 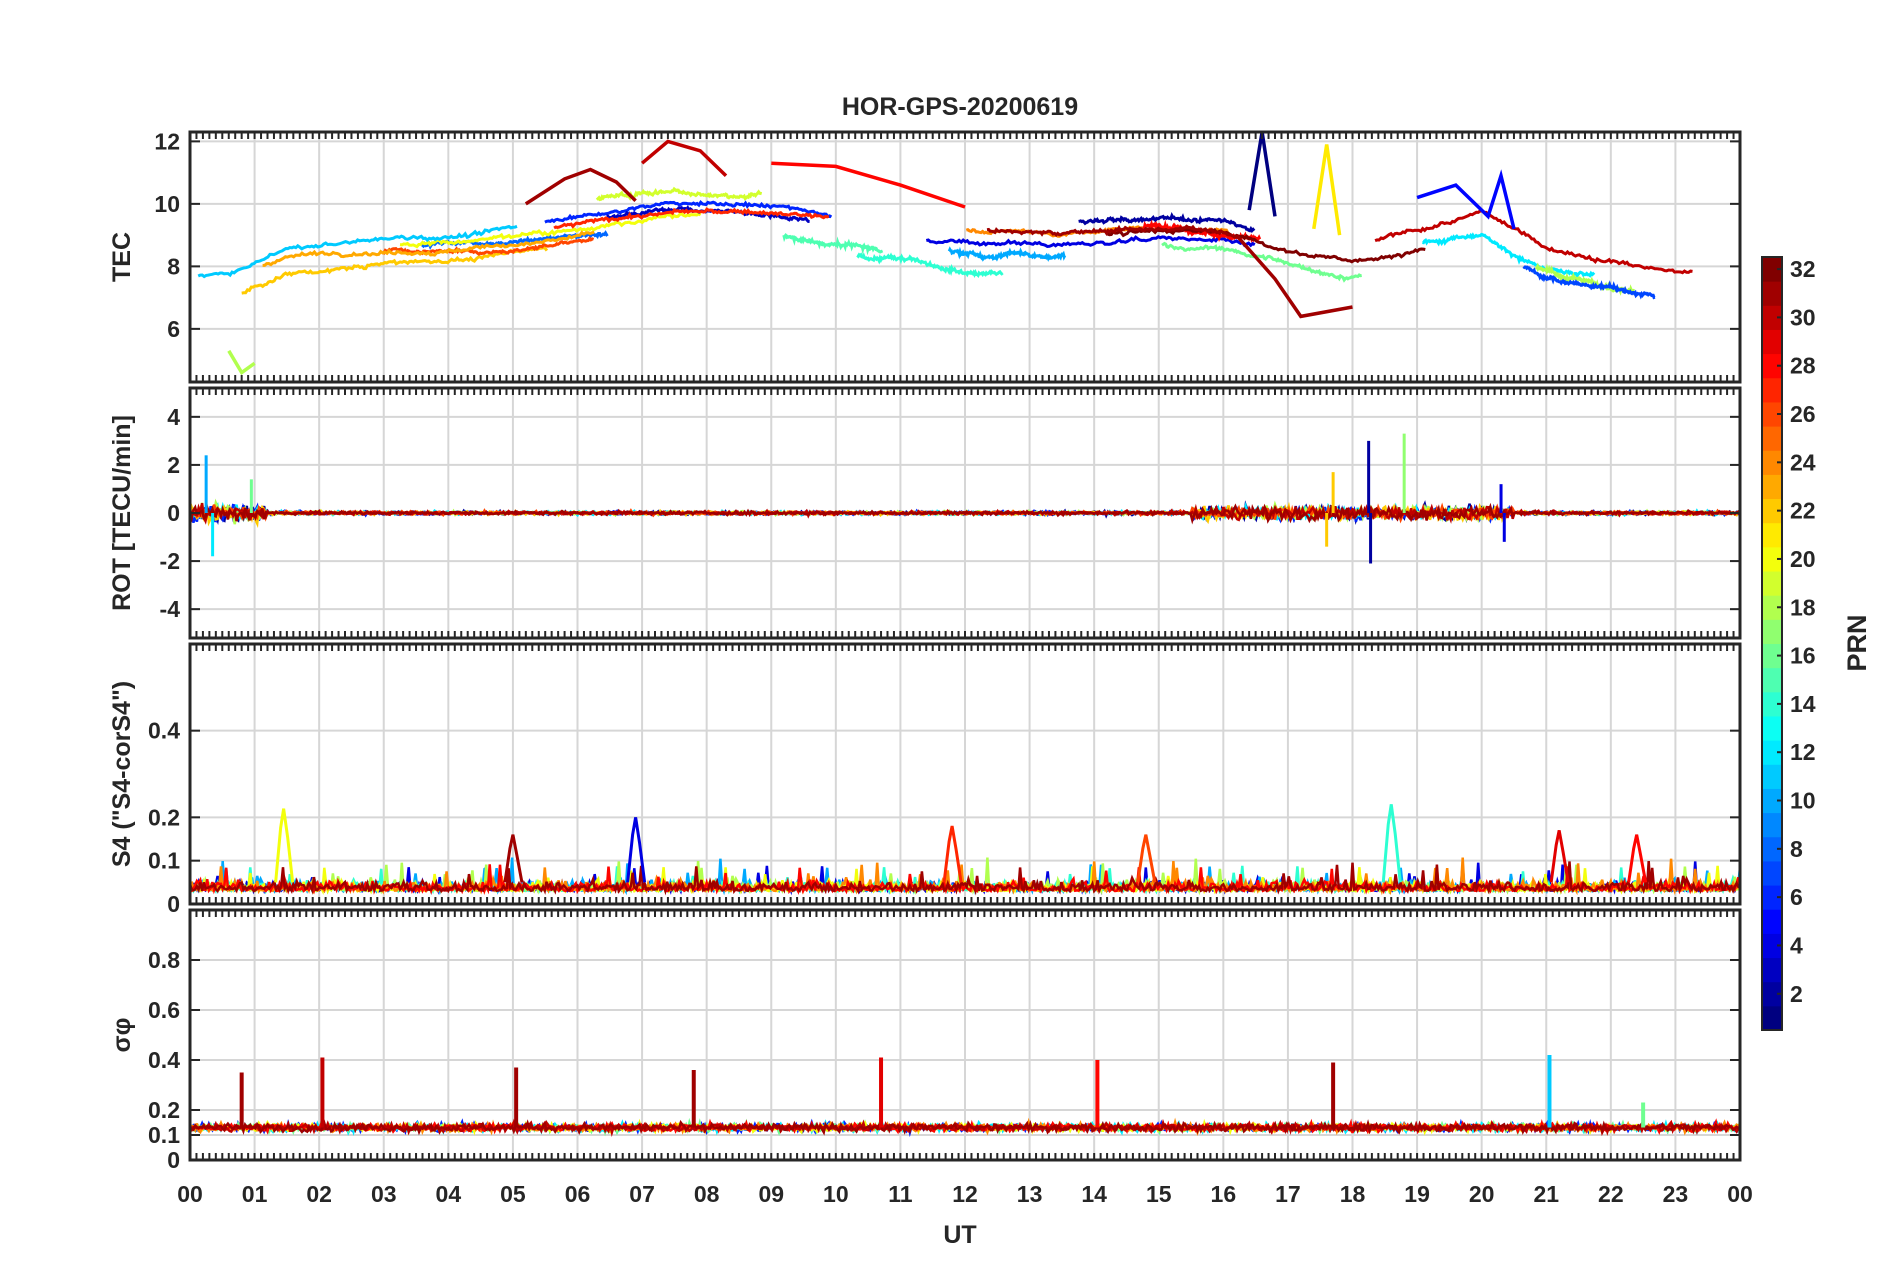 I want to click on x-tick-label: 01, so click(x=255, y=1194).